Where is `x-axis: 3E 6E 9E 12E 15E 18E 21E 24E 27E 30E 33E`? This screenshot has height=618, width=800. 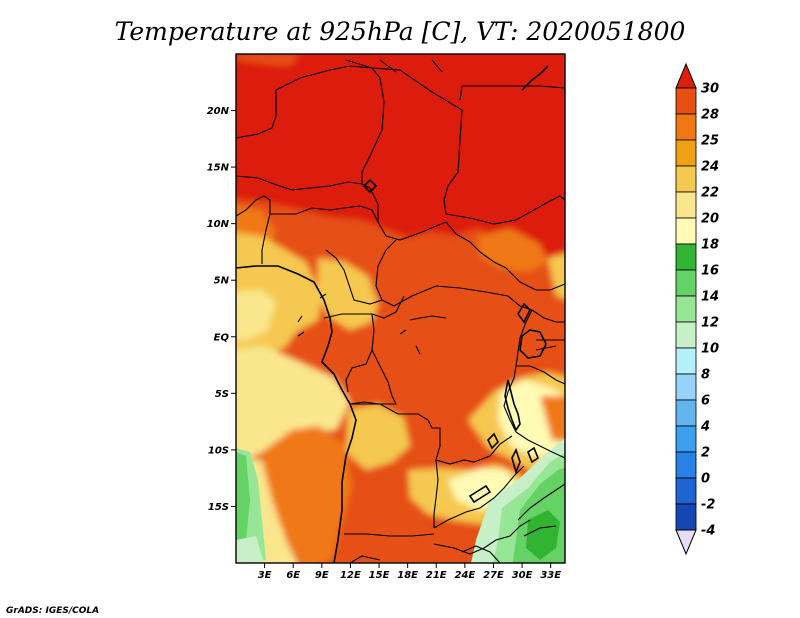 x-axis: 3E 6E 9E 12E 15E 18E 21E 24E 27E 30E 33E is located at coordinates (409, 572).